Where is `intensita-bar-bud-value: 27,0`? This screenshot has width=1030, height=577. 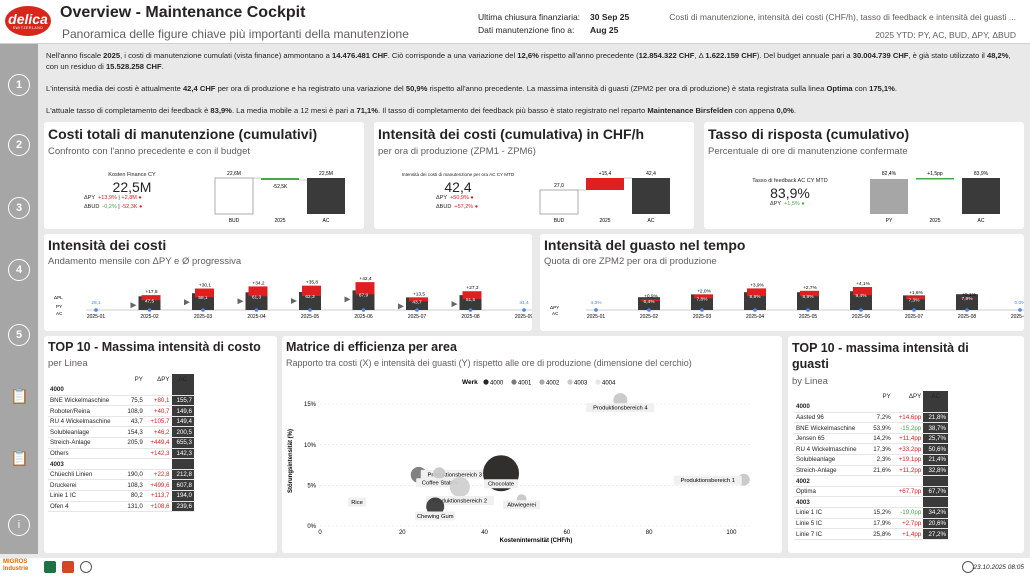
intensita-bar-bud-value: 27,0 is located at coordinates (559, 186).